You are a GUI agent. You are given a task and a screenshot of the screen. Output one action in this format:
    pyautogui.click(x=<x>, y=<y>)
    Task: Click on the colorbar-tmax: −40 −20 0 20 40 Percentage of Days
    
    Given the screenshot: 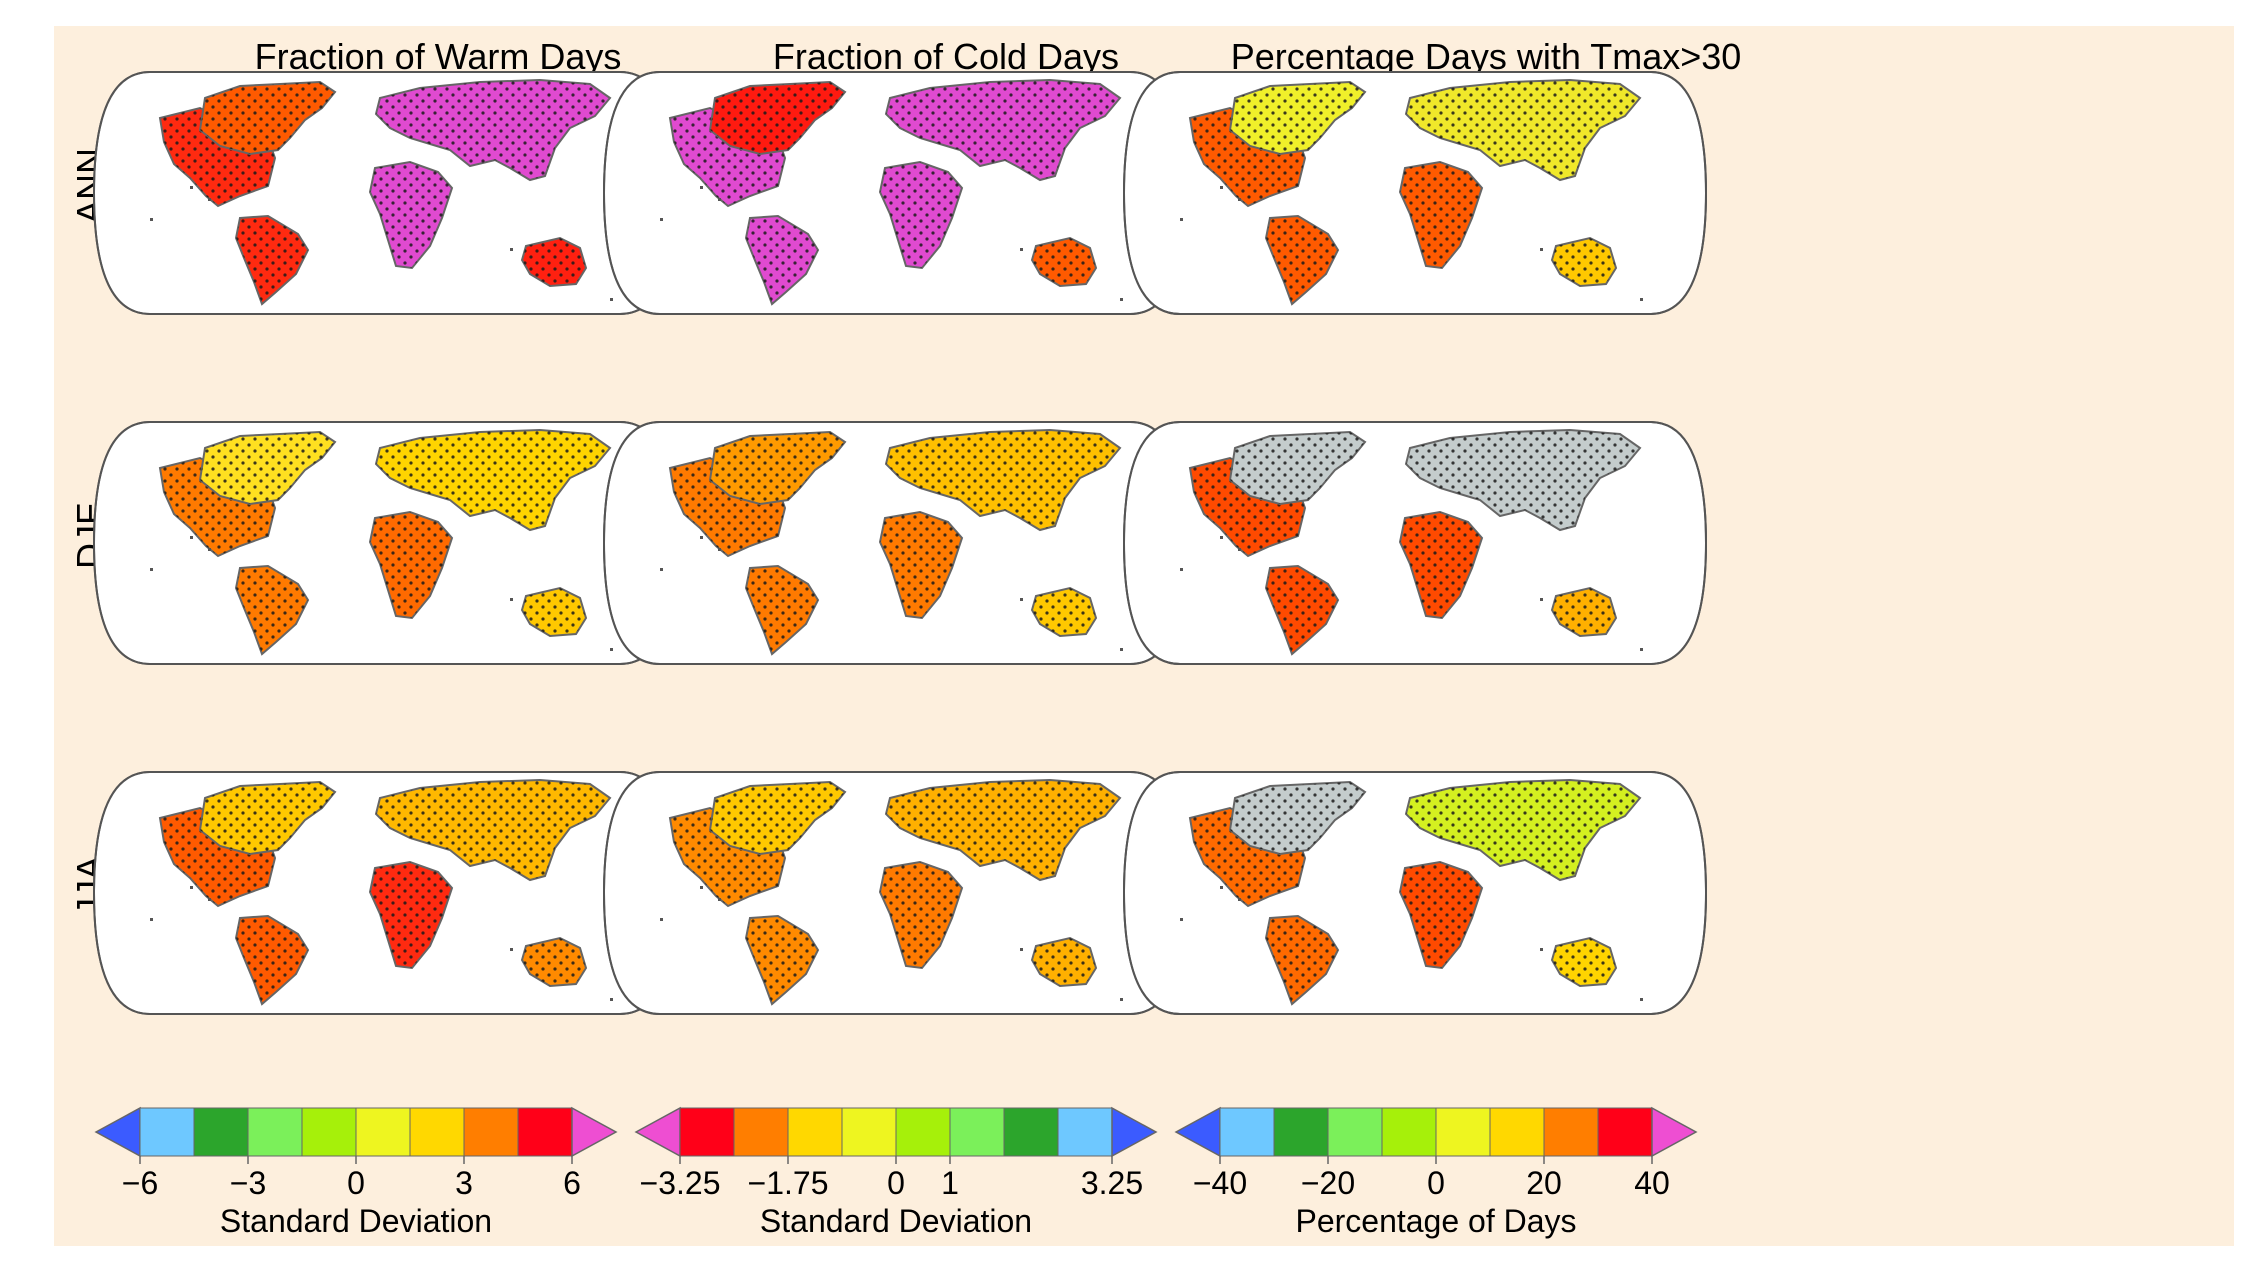 What is the action you would take?
    pyautogui.click(x=1436, y=1172)
    